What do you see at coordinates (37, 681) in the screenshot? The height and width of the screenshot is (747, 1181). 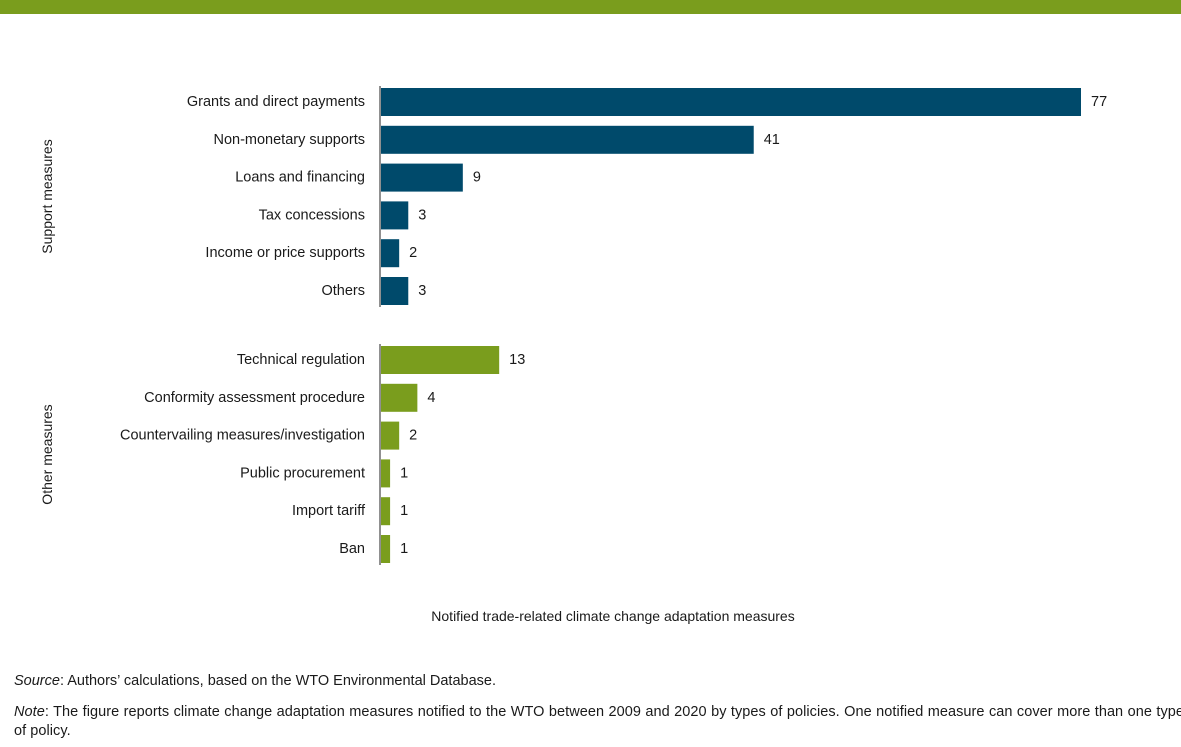 I see `source-label: Source` at bounding box center [37, 681].